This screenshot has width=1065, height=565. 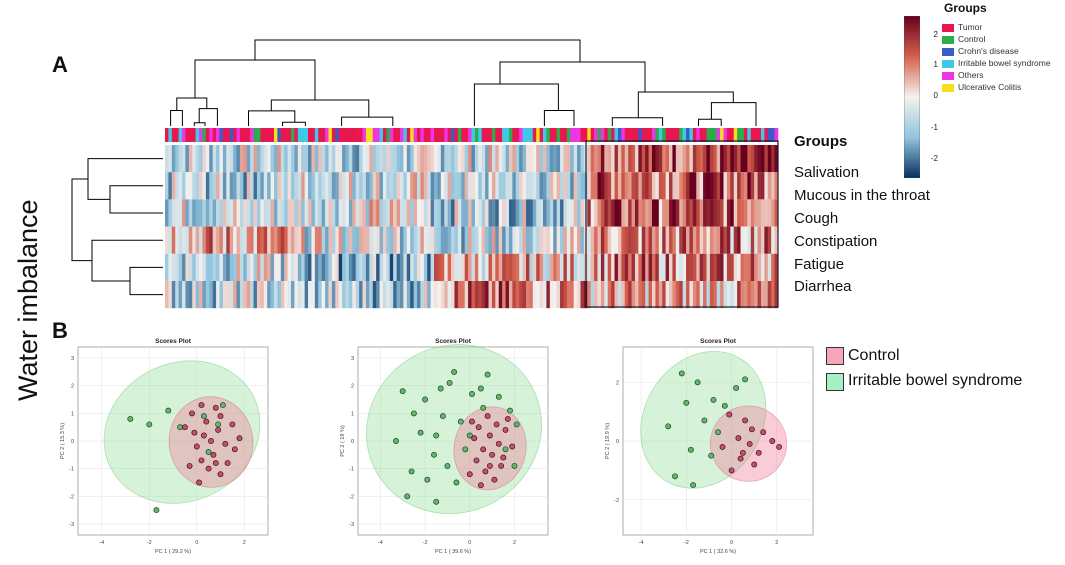 What do you see at coordinates (823, 286) in the screenshot?
I see `row-label-diarrhea: Diarrhea` at bounding box center [823, 286].